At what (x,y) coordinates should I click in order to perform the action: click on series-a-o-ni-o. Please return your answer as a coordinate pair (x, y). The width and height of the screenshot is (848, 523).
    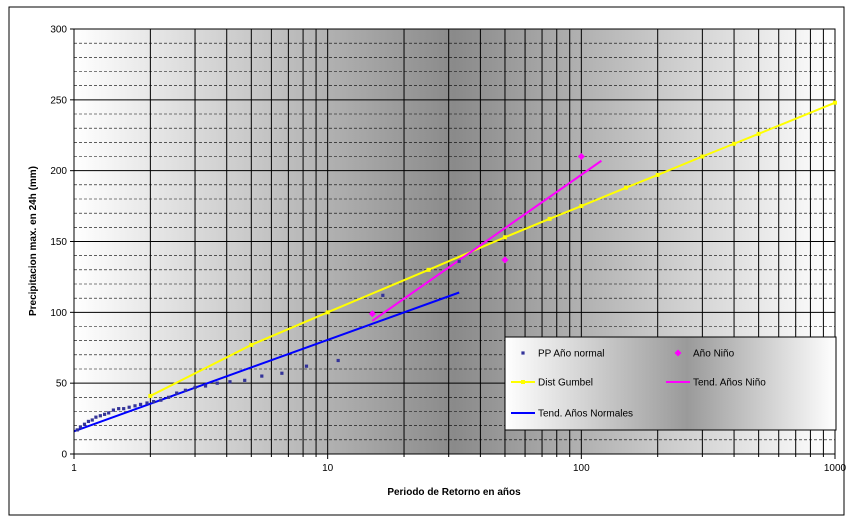
    Looking at the image, I should click on (476, 235).